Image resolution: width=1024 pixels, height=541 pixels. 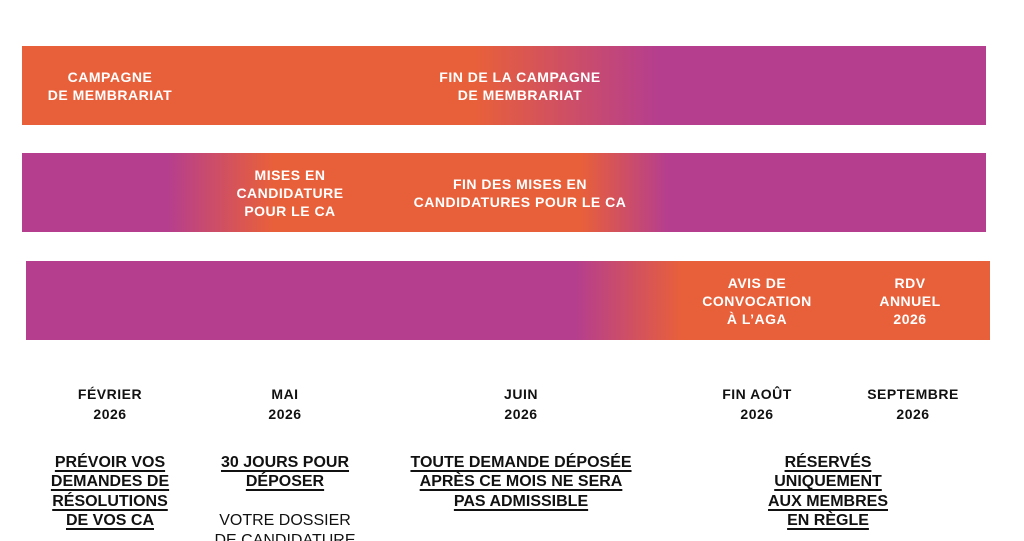 What do you see at coordinates (913, 404) in the screenshot?
I see `milestone-septembre: SEPTEMBRE 2026` at bounding box center [913, 404].